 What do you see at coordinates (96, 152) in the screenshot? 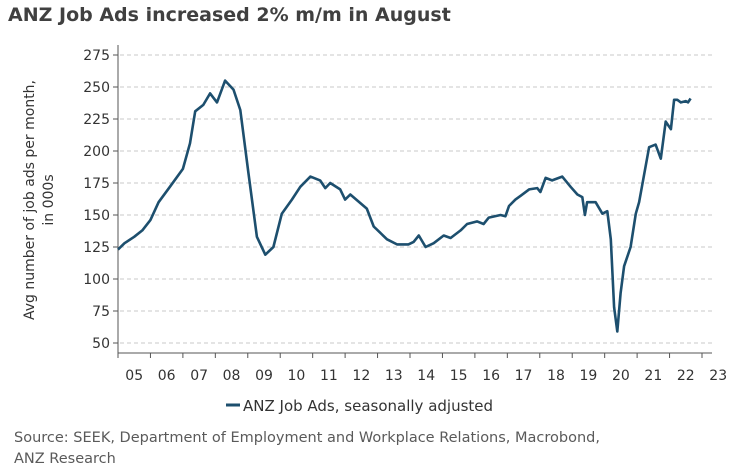
I see `y-tick-label: 200` at bounding box center [96, 152].